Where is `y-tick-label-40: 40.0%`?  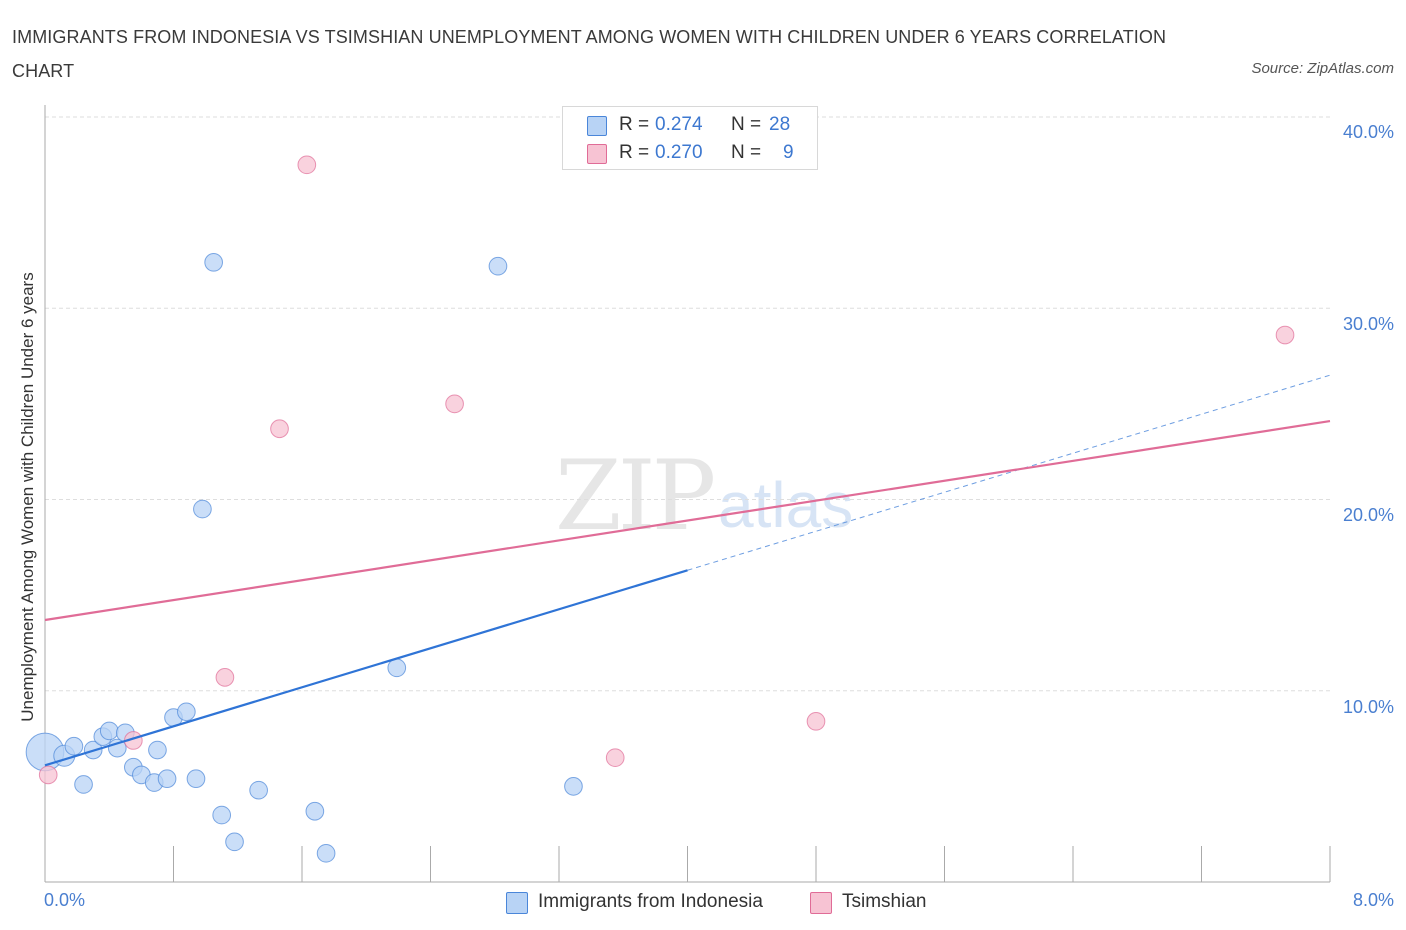
y-tick-label-40: 40.0% is located at coordinates (1368, 132).